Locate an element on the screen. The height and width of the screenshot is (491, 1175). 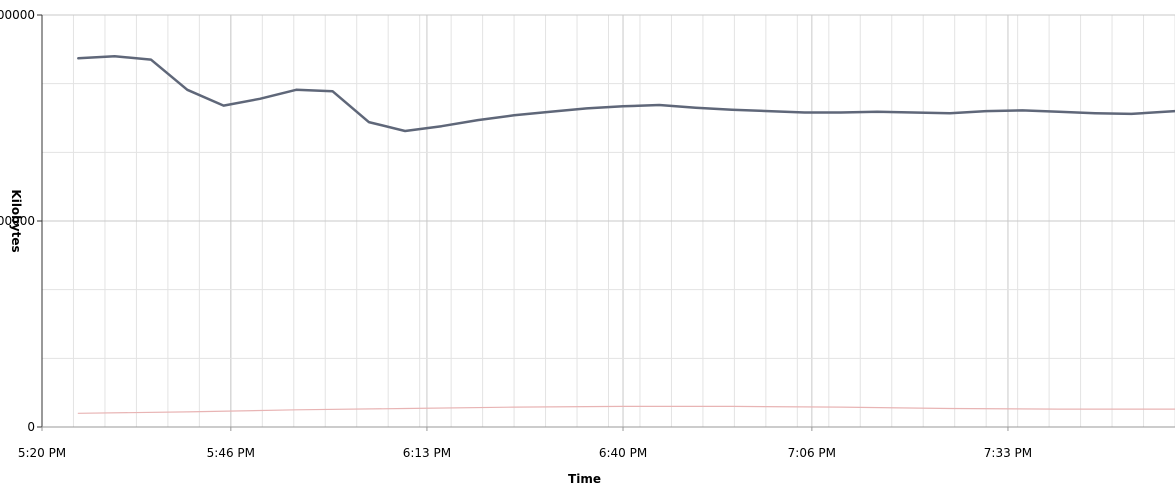
x-axis-title: Time is located at coordinates (584, 479).